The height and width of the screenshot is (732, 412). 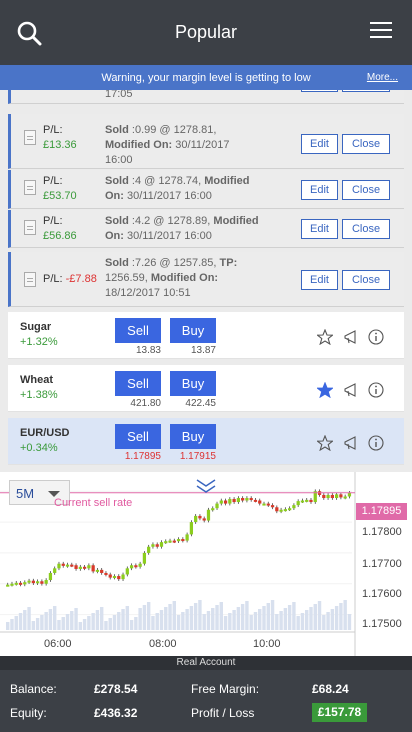 What do you see at coordinates (39, 492) in the screenshot?
I see `timeframe-select: 5M` at bounding box center [39, 492].